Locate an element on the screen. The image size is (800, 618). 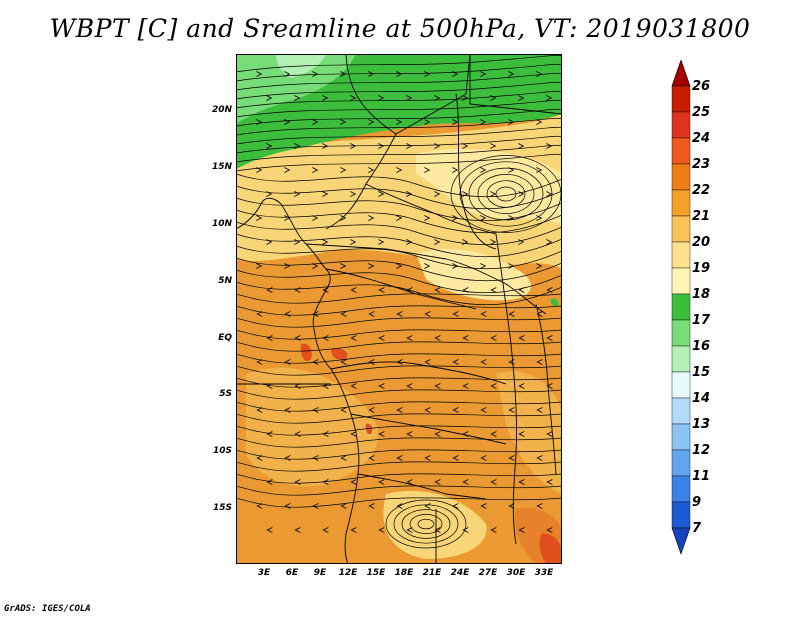
x-tick-label: 21E is located at coordinates (432, 573).